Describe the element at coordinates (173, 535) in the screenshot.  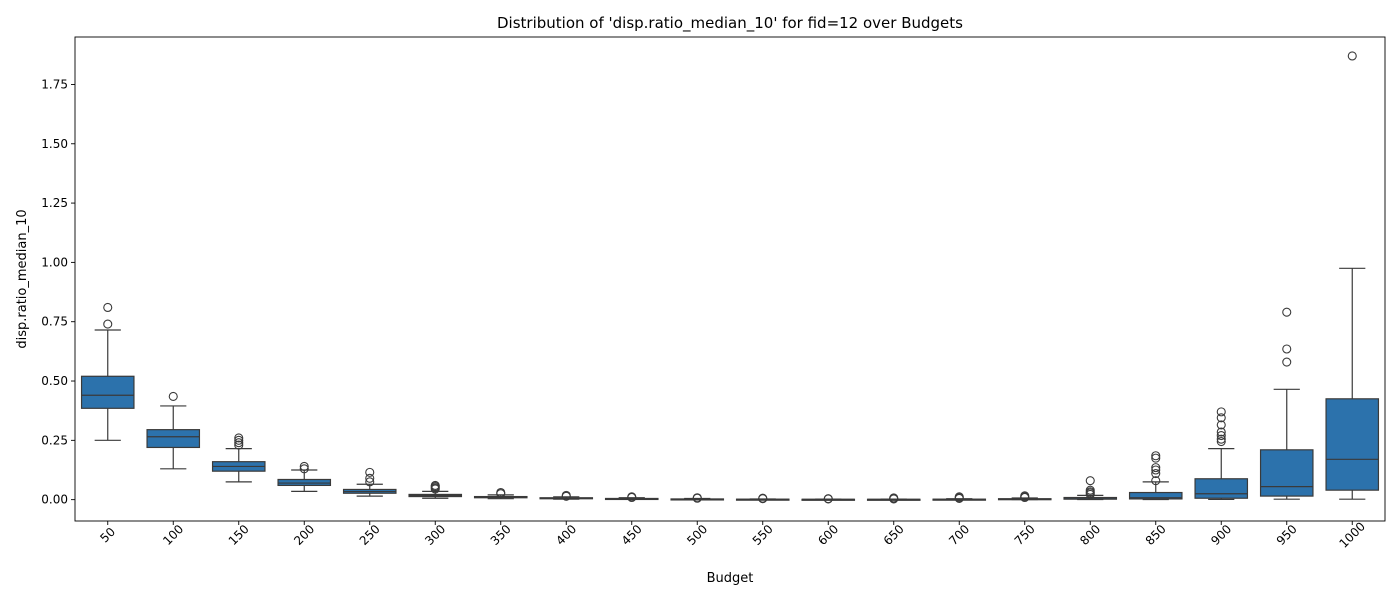
I see `x-tick-label: 100` at that location.